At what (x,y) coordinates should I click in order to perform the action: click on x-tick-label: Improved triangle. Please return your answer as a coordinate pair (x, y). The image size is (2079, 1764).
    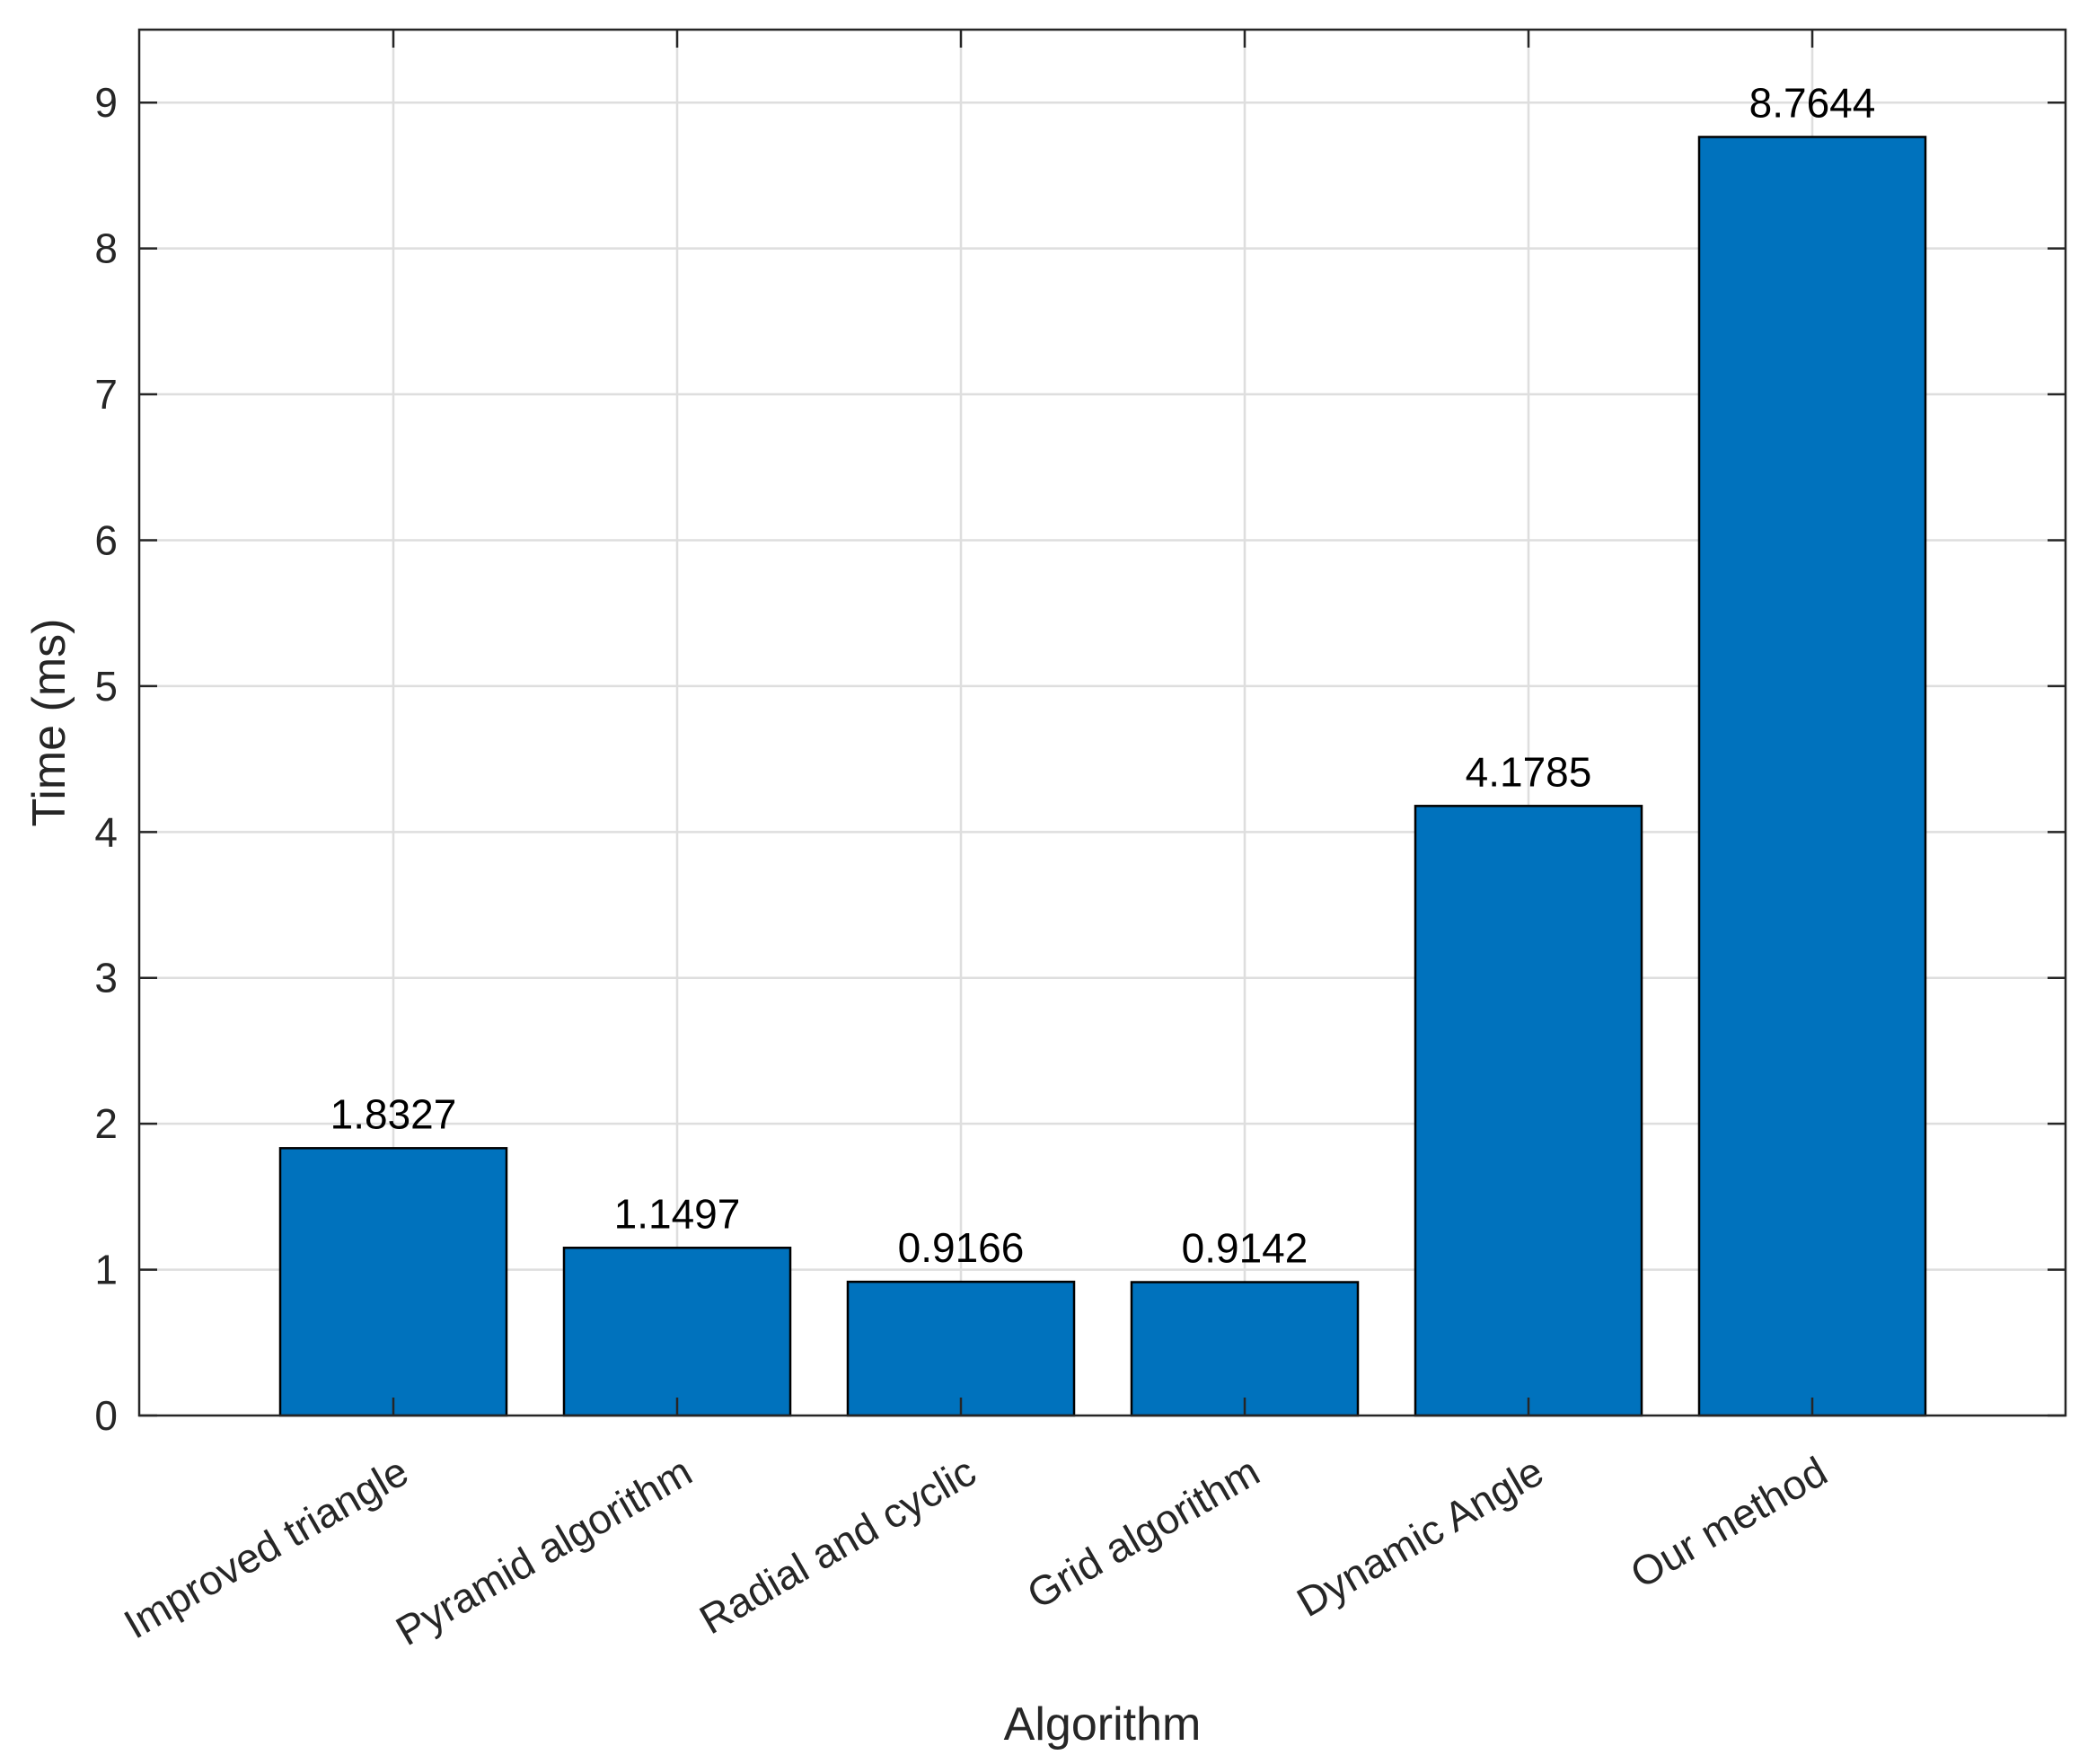
    Looking at the image, I should click on (266, 1548).